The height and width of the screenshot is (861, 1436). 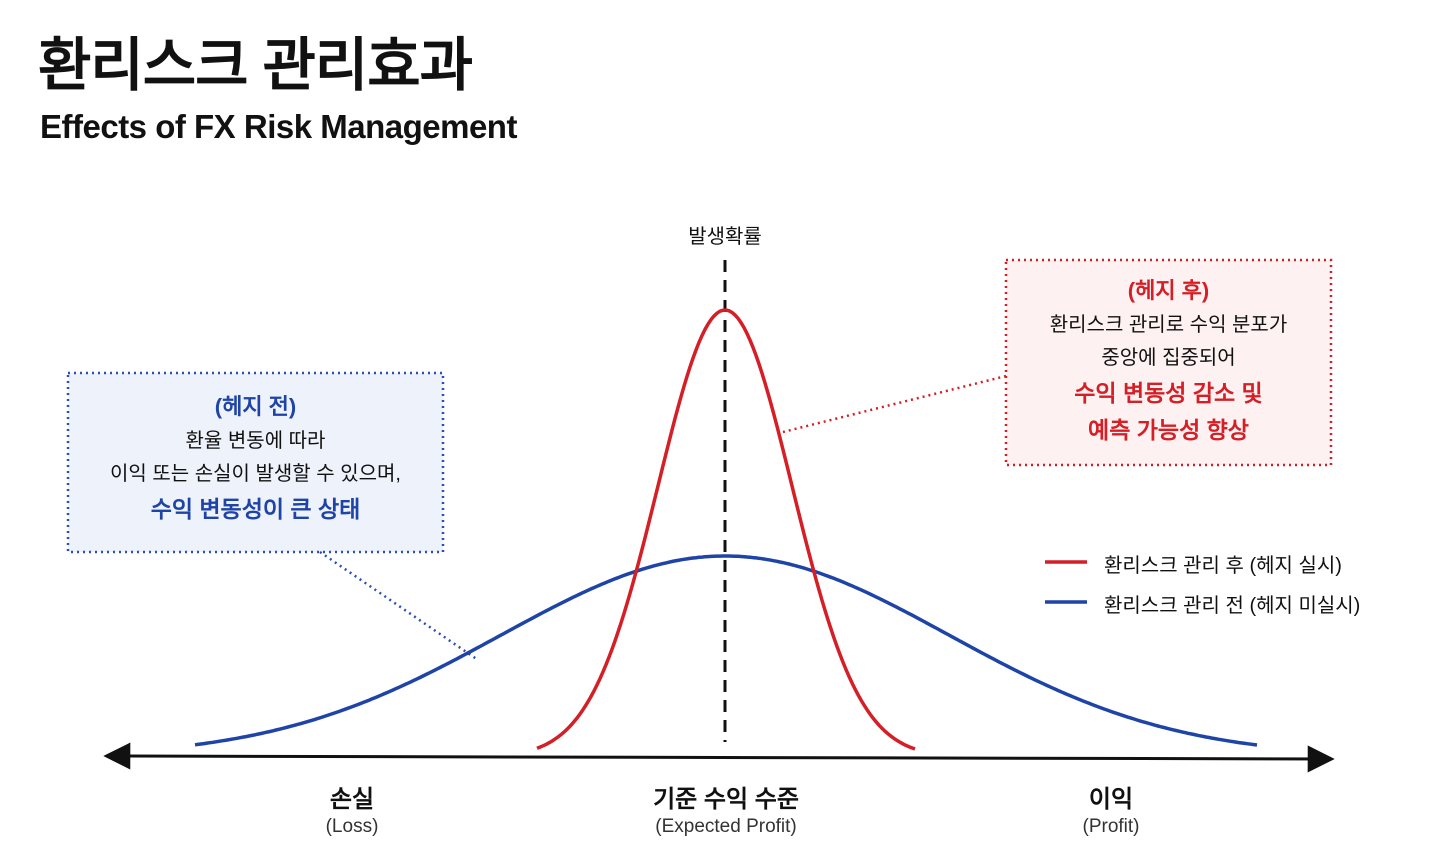 I want to click on legend-entry: 환리스크 관리 후 (헤지 실시), so click(x=1223, y=566).